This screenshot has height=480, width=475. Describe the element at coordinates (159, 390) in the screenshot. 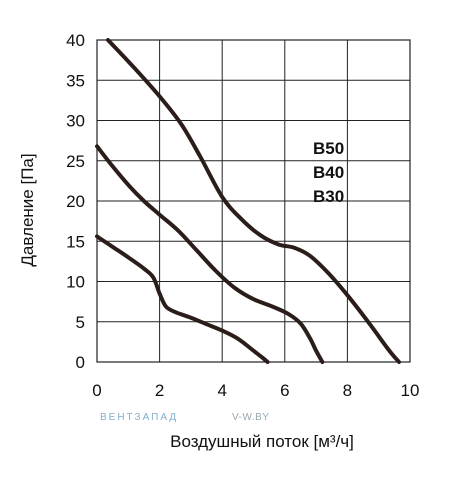

I see `x-tick-label: 2` at that location.